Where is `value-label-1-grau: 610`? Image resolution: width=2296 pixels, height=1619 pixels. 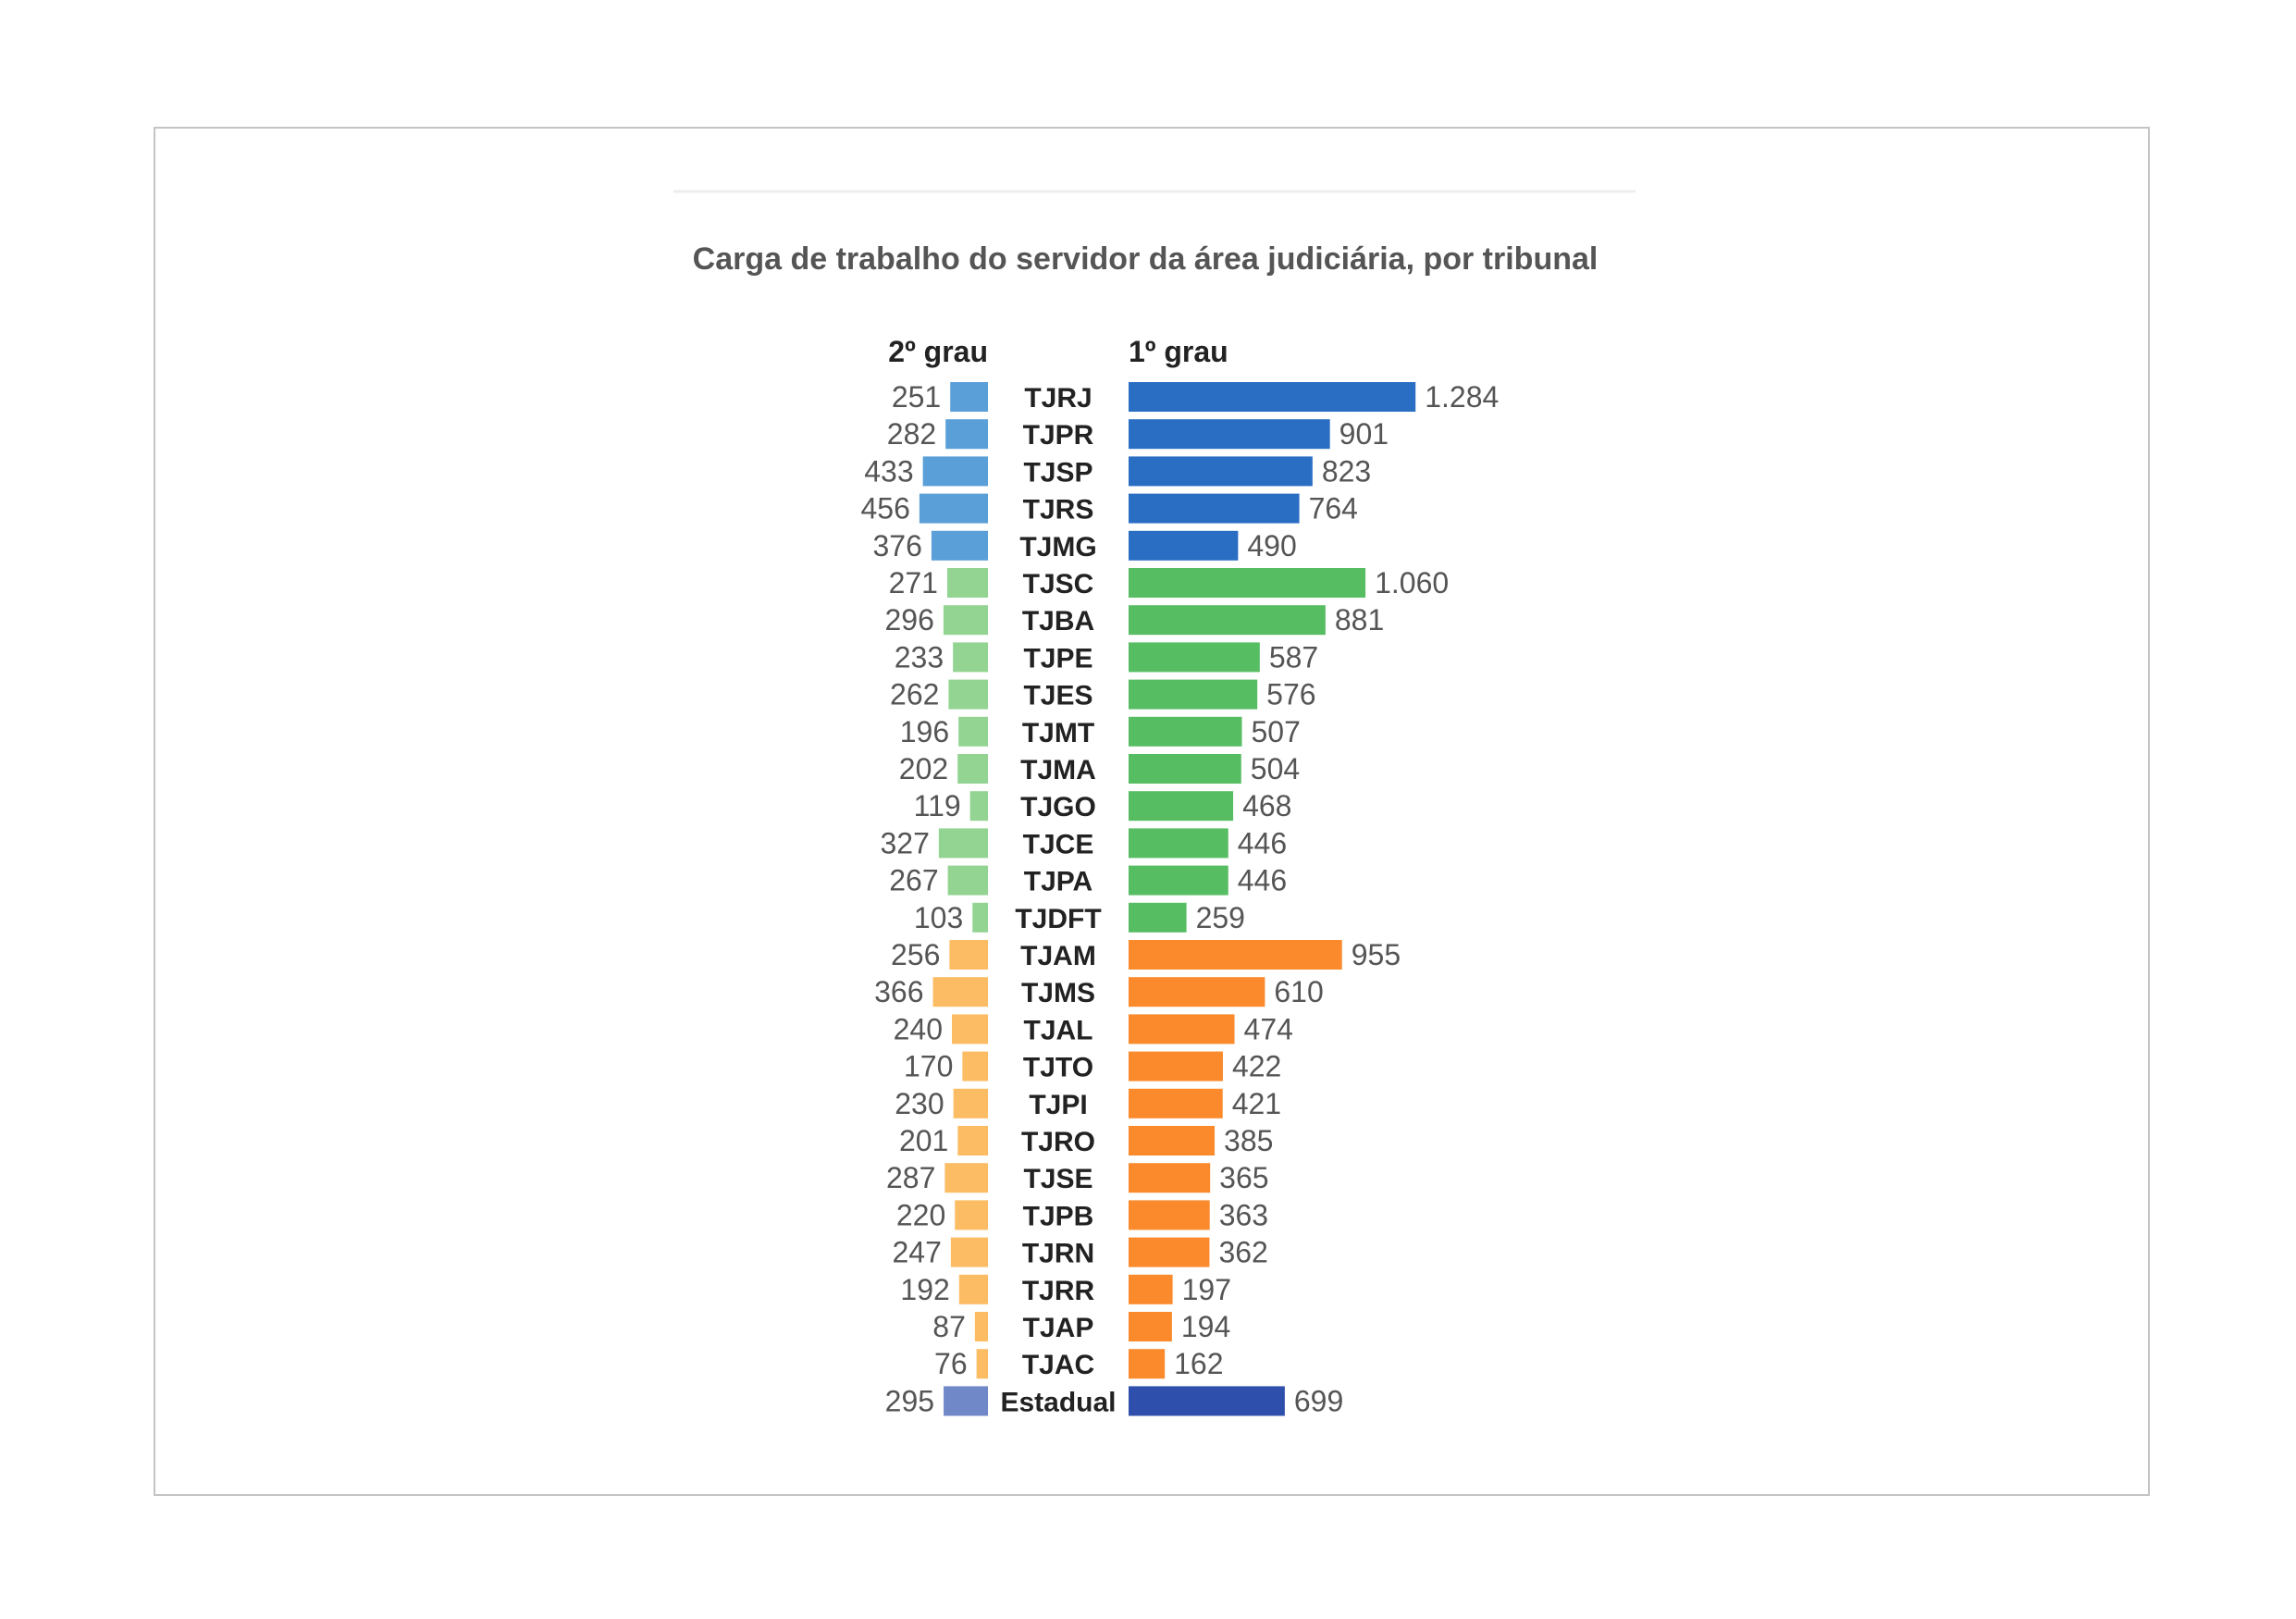 value-label-1-grau: 610 is located at coordinates (1298, 992).